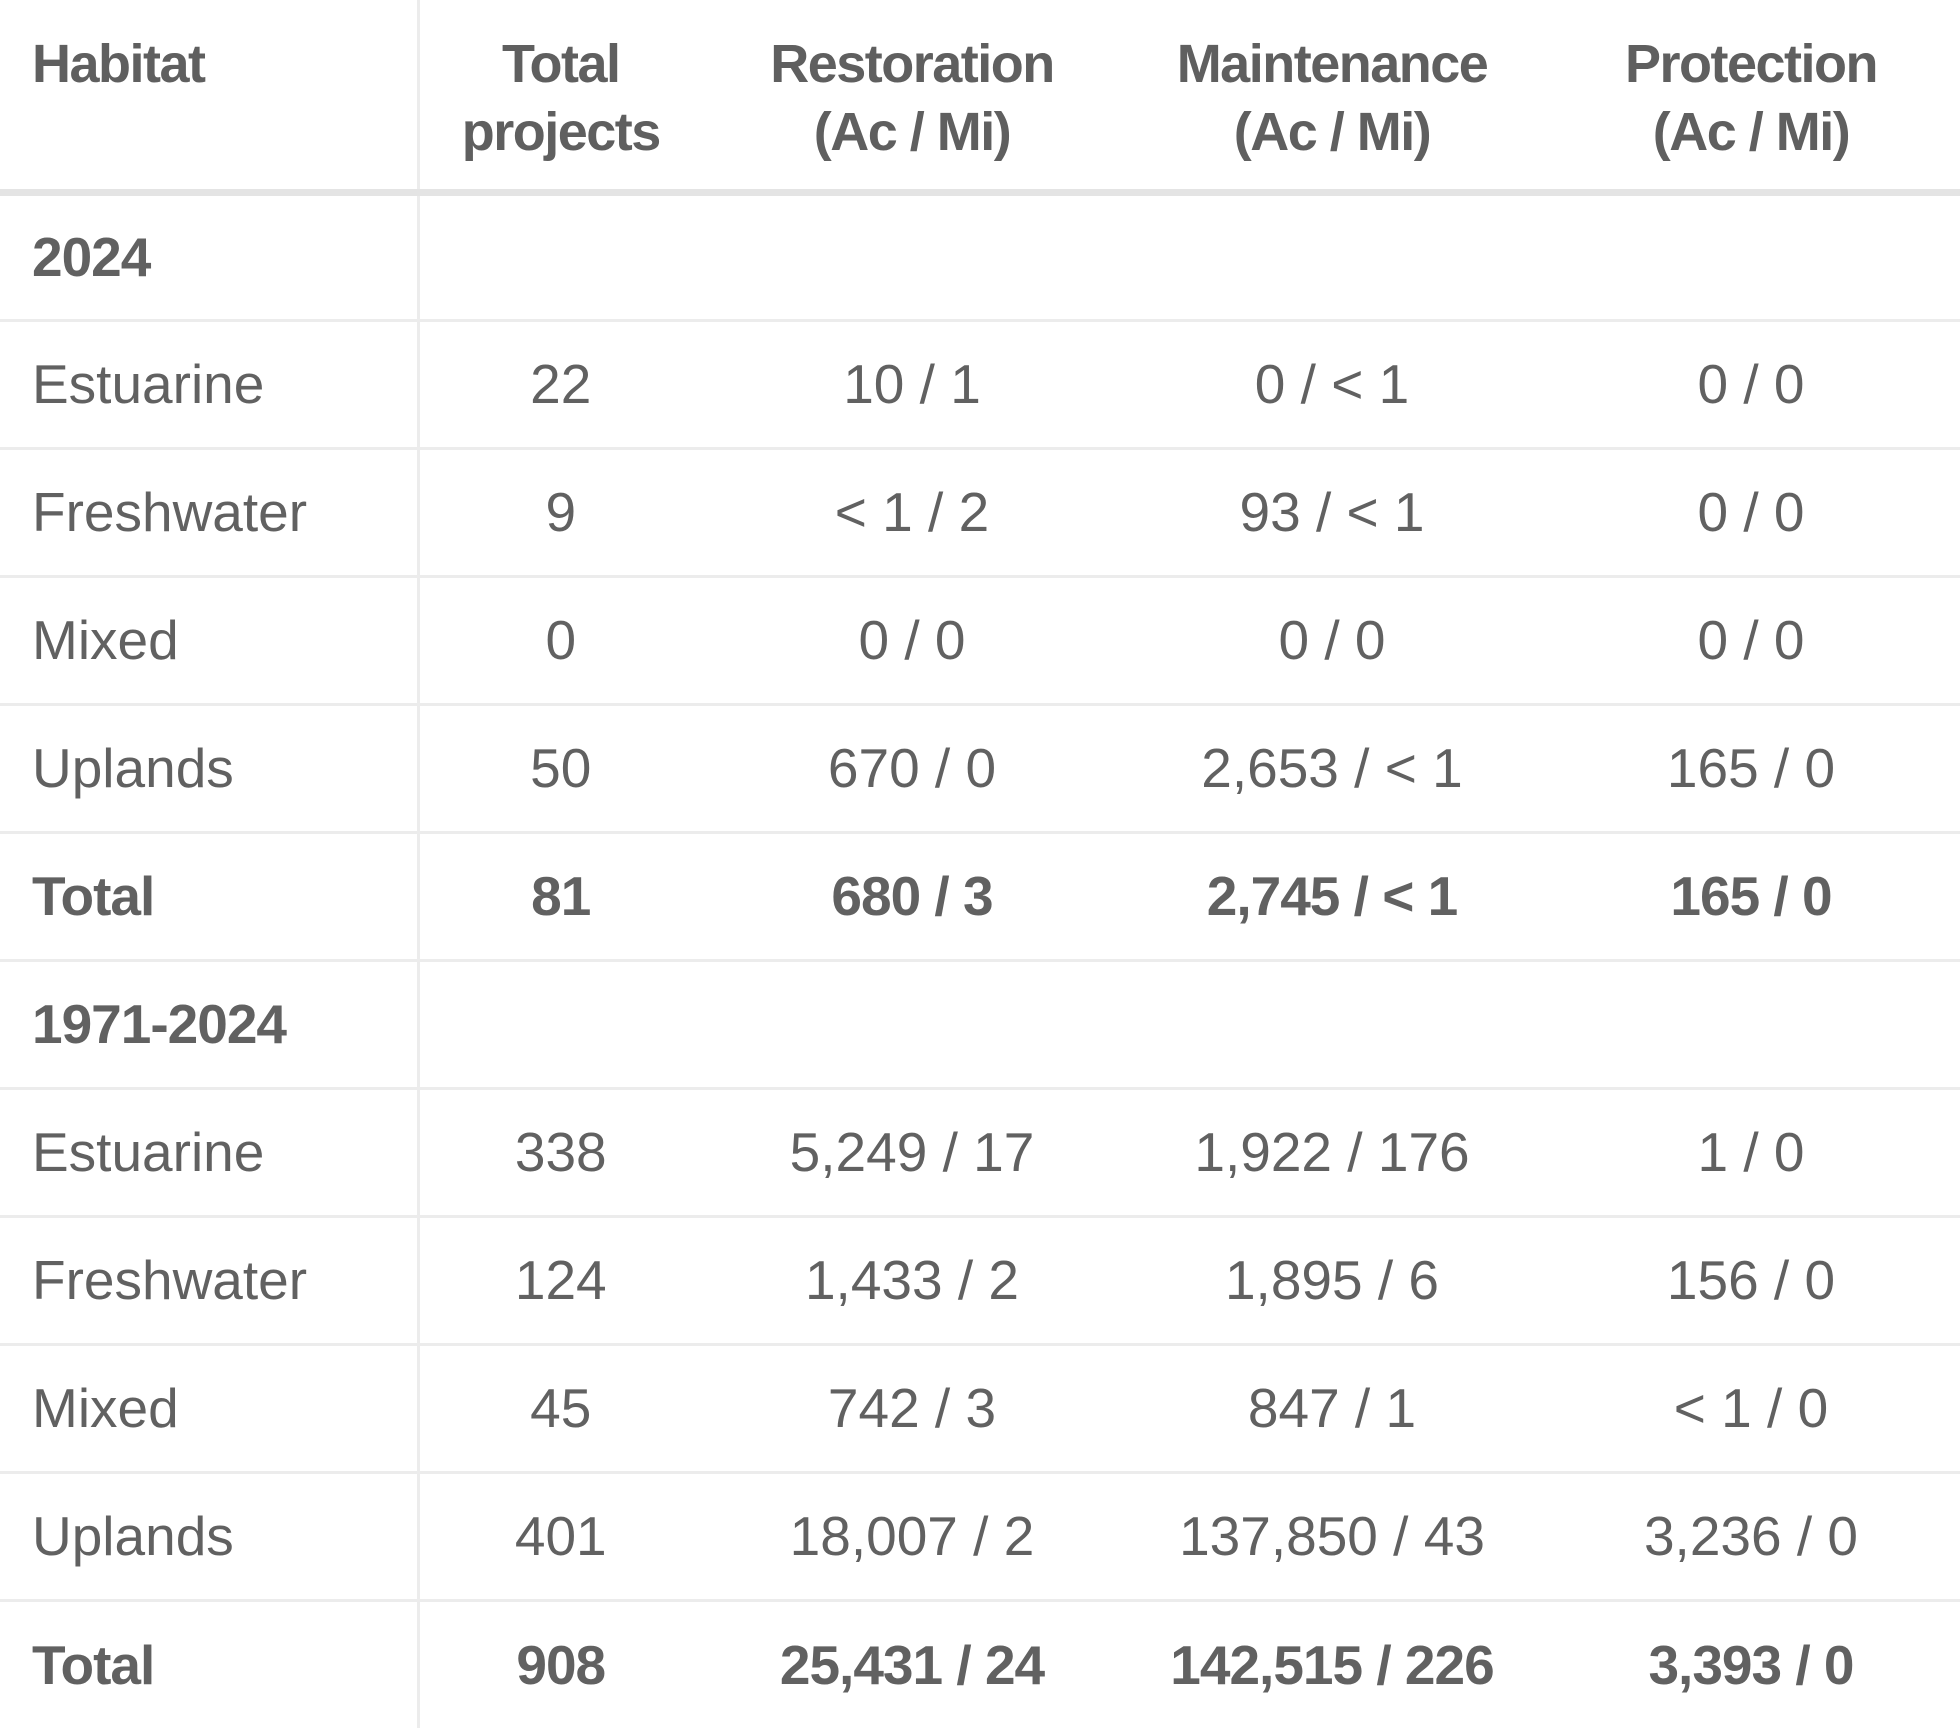 This screenshot has height=1732, width=1960. What do you see at coordinates (1332, 1537) in the screenshot?
I see `cell-maintenance: 137,850 / 43` at bounding box center [1332, 1537].